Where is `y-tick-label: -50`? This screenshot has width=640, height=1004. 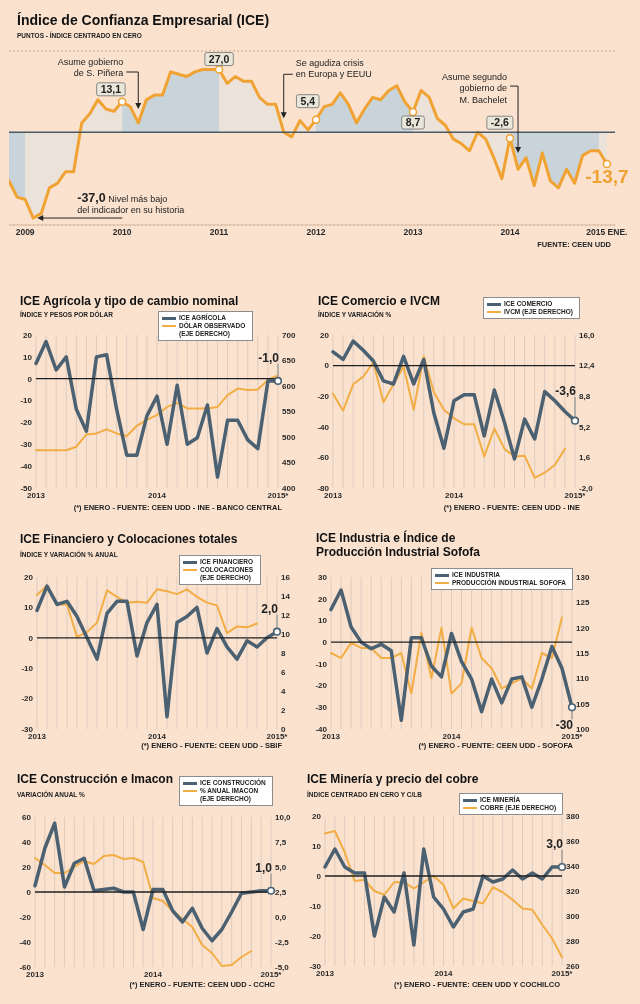
y-tick-label: -50 is located at coordinates (26, 488).